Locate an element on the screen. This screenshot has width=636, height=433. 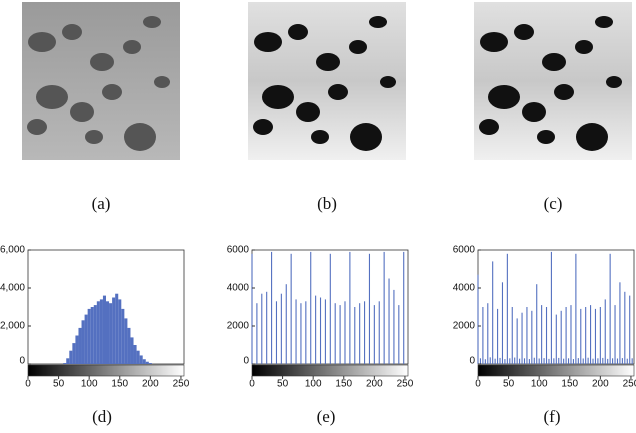
image-a is located at coordinates (101, 81).